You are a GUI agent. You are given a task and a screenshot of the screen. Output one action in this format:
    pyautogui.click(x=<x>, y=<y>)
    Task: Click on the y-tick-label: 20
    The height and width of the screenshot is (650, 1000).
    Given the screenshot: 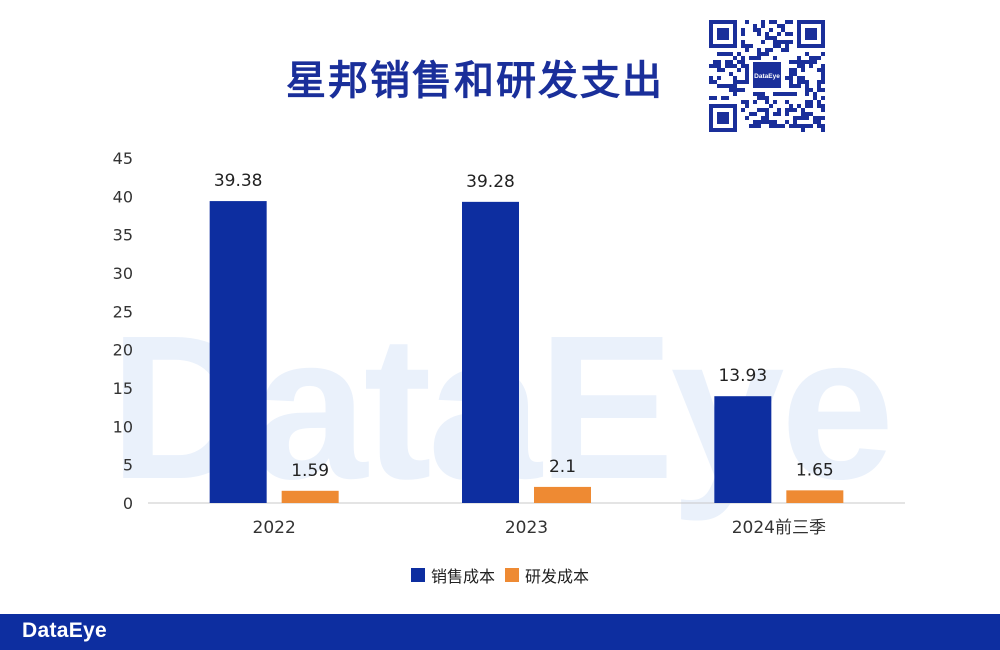 What is the action you would take?
    pyautogui.click(x=123, y=350)
    